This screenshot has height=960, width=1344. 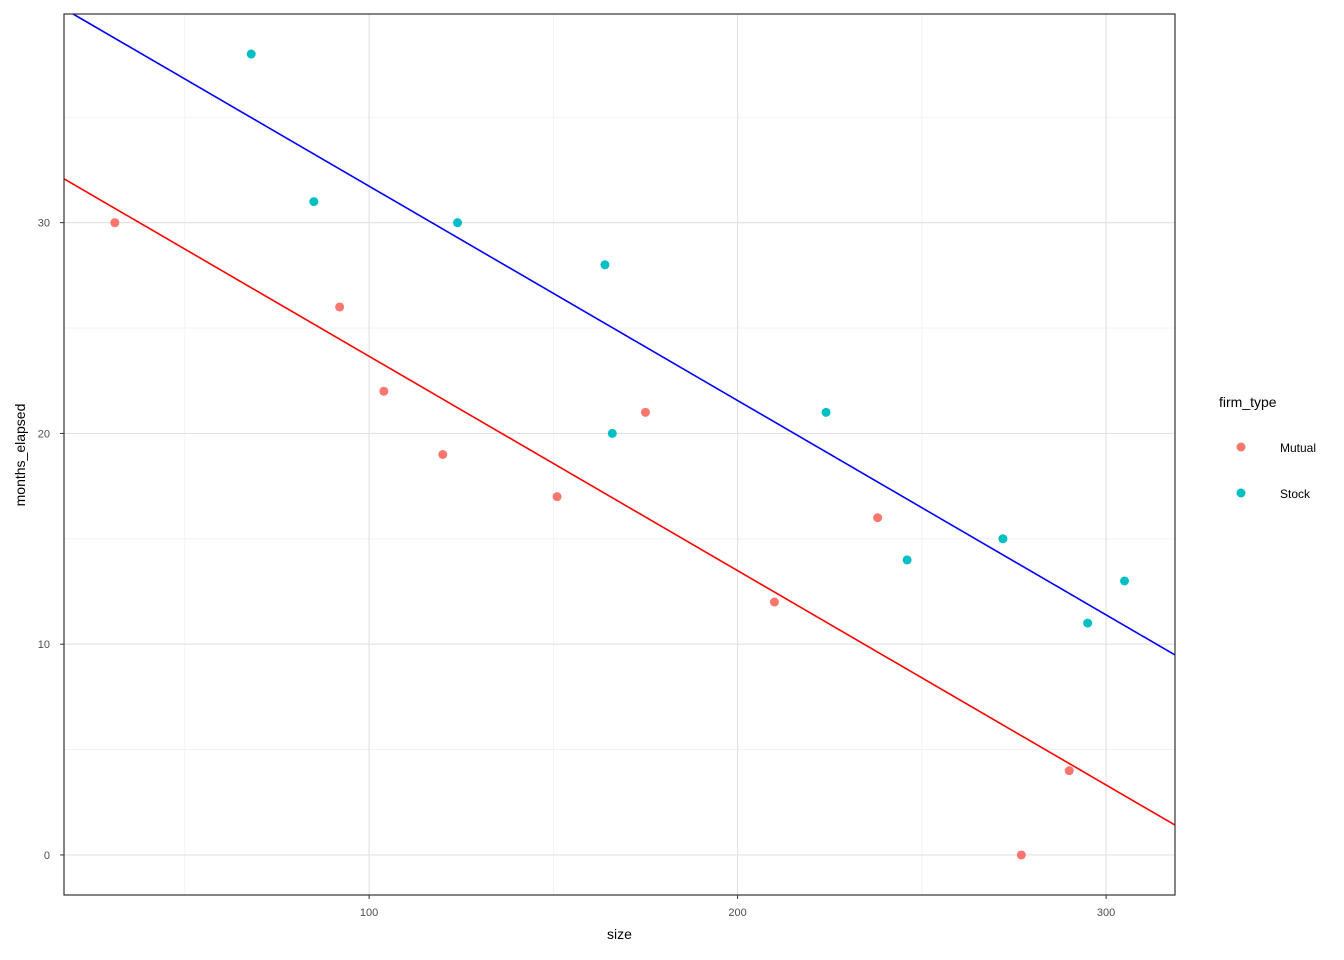 What do you see at coordinates (20, 455) in the screenshot?
I see `y-axis-label: months_elapsed` at bounding box center [20, 455].